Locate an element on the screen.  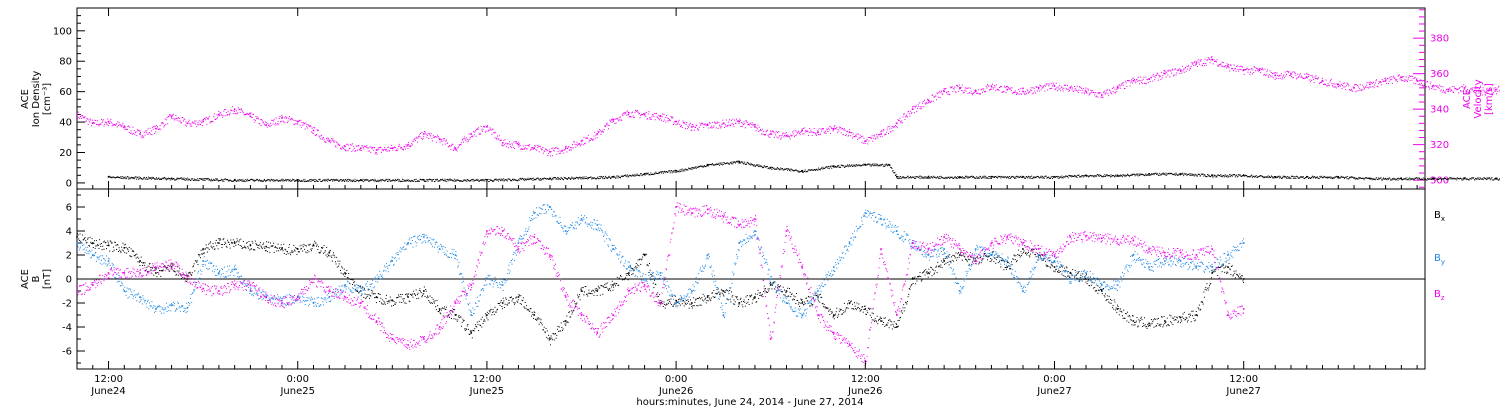
axis-label-line: Ion Density is located at coordinates (36, 99).